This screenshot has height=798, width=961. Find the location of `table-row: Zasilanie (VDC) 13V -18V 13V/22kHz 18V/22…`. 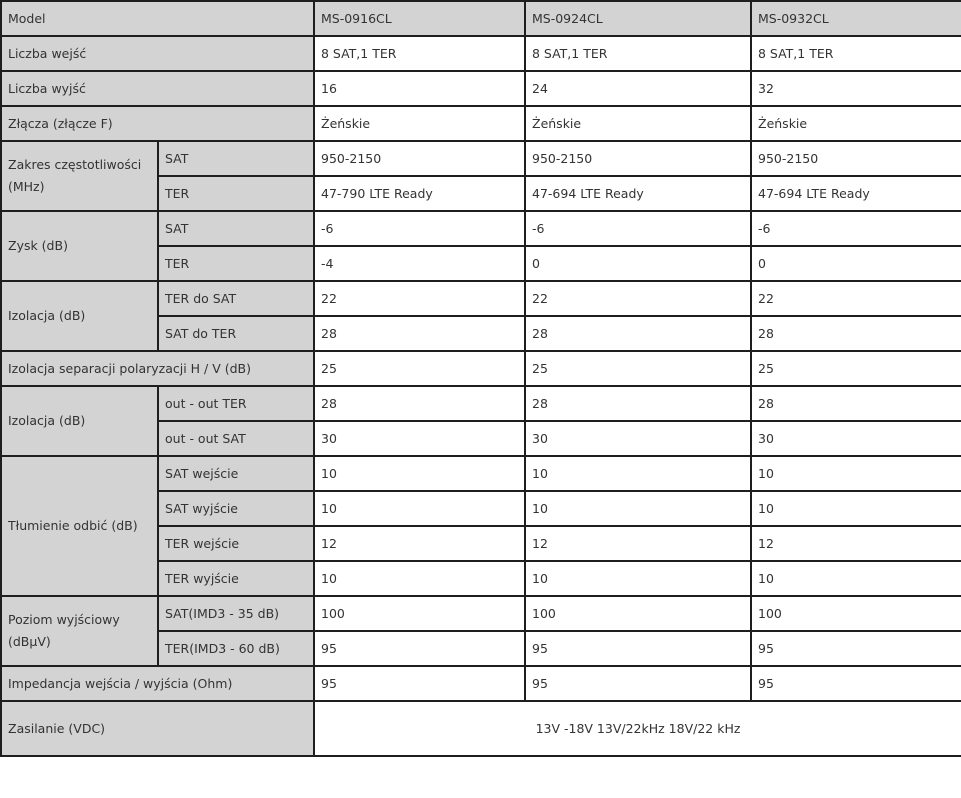

table-row: Zasilanie (VDC) 13V -18V 13V/22kHz 18V/22… is located at coordinates (480, 728).